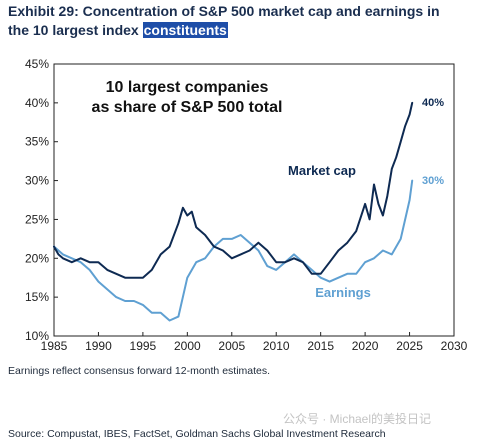  What do you see at coordinates (454, 346) in the screenshot?
I see `x-tick-label: 2030` at bounding box center [454, 346].